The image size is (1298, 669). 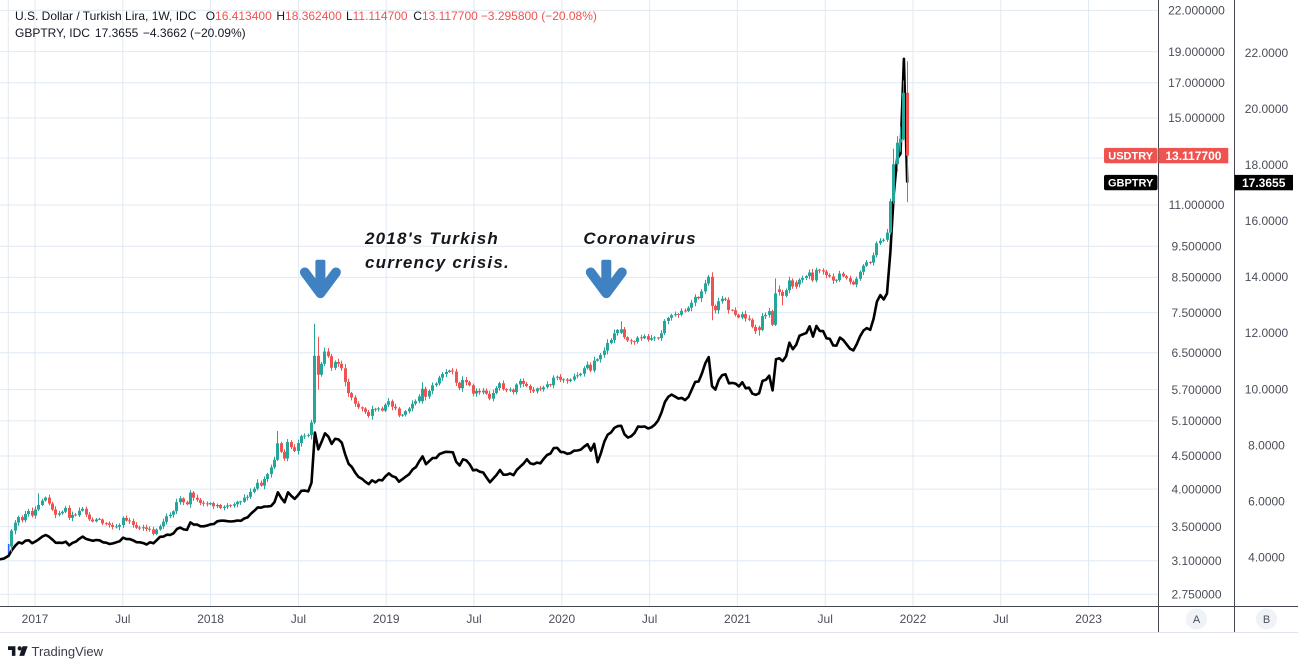 What do you see at coordinates (1130, 157) in the screenshot?
I see `svg-text: USDTRY` at bounding box center [1130, 157].